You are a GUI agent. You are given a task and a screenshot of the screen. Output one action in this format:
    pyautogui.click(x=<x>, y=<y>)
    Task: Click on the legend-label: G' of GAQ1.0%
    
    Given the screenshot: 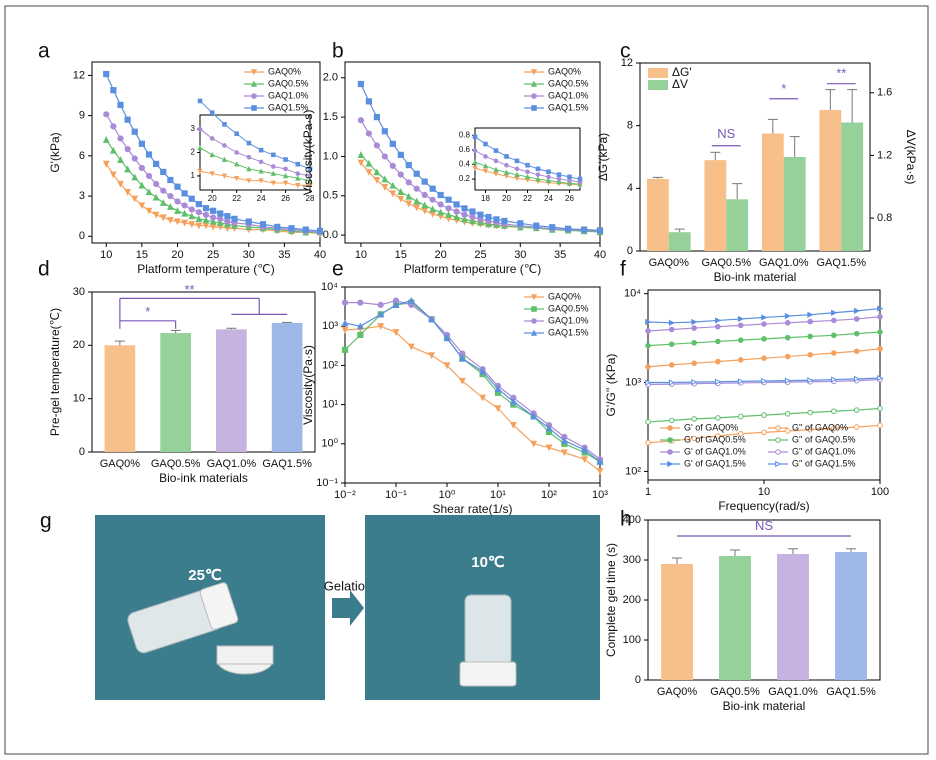 What is the action you would take?
    pyautogui.click(x=715, y=451)
    